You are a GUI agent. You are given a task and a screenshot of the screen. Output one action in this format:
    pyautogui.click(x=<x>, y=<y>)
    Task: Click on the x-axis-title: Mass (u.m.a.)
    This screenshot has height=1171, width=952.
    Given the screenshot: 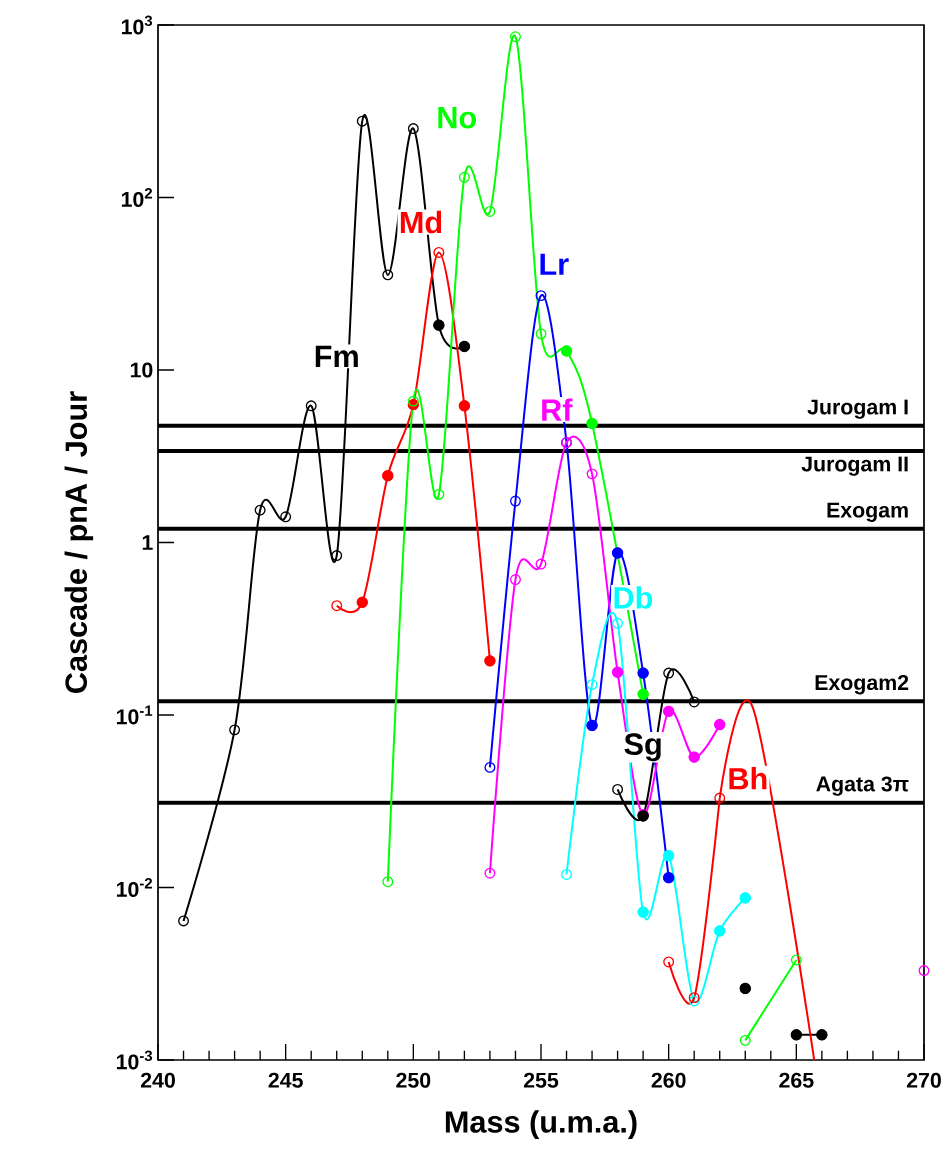 What is the action you would take?
    pyautogui.click(x=541, y=1124)
    